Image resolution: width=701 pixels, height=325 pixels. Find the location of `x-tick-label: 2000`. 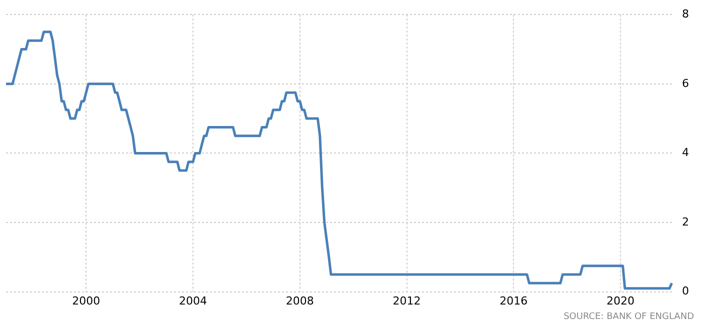

x-tick-label: 2000 is located at coordinates (86, 301).